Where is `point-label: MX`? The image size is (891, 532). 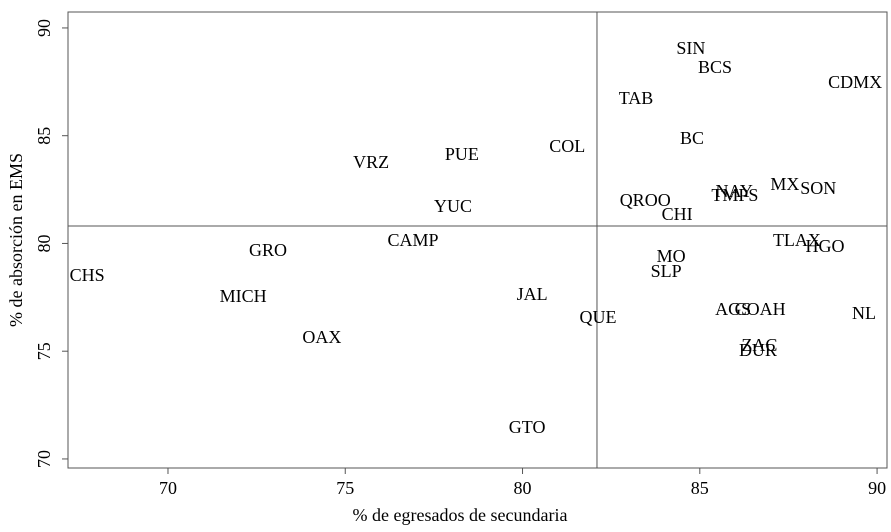
point-label: MX is located at coordinates (784, 184).